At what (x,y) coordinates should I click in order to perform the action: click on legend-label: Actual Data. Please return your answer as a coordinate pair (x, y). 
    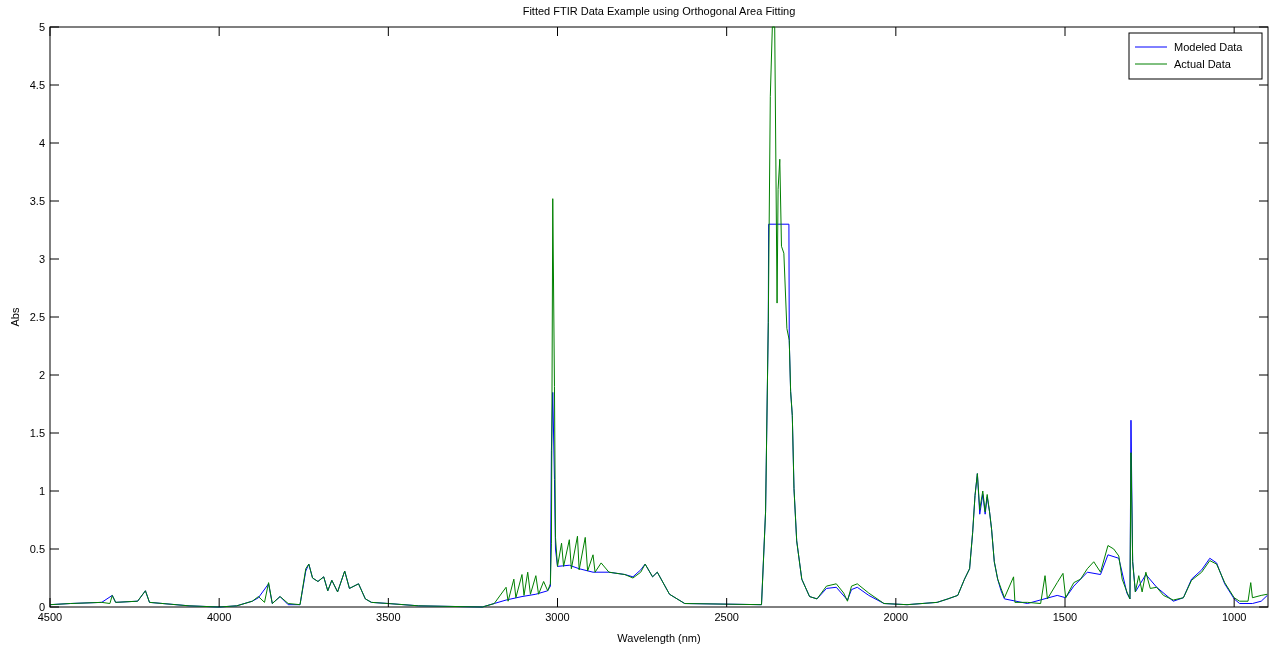
    Looking at the image, I should click on (1203, 64).